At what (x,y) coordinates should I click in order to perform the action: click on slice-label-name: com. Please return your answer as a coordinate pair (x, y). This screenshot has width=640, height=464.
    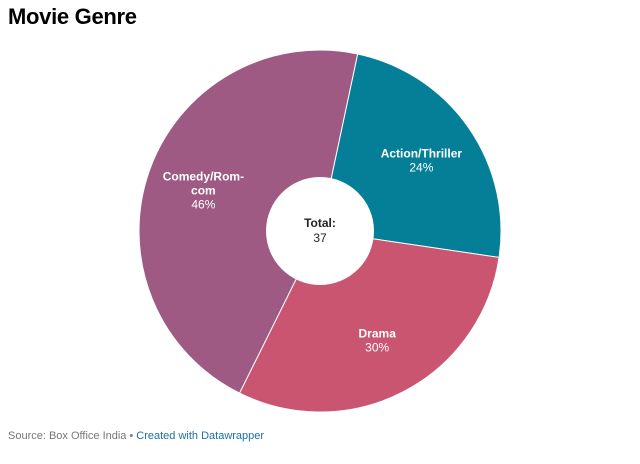
    Looking at the image, I should click on (203, 190).